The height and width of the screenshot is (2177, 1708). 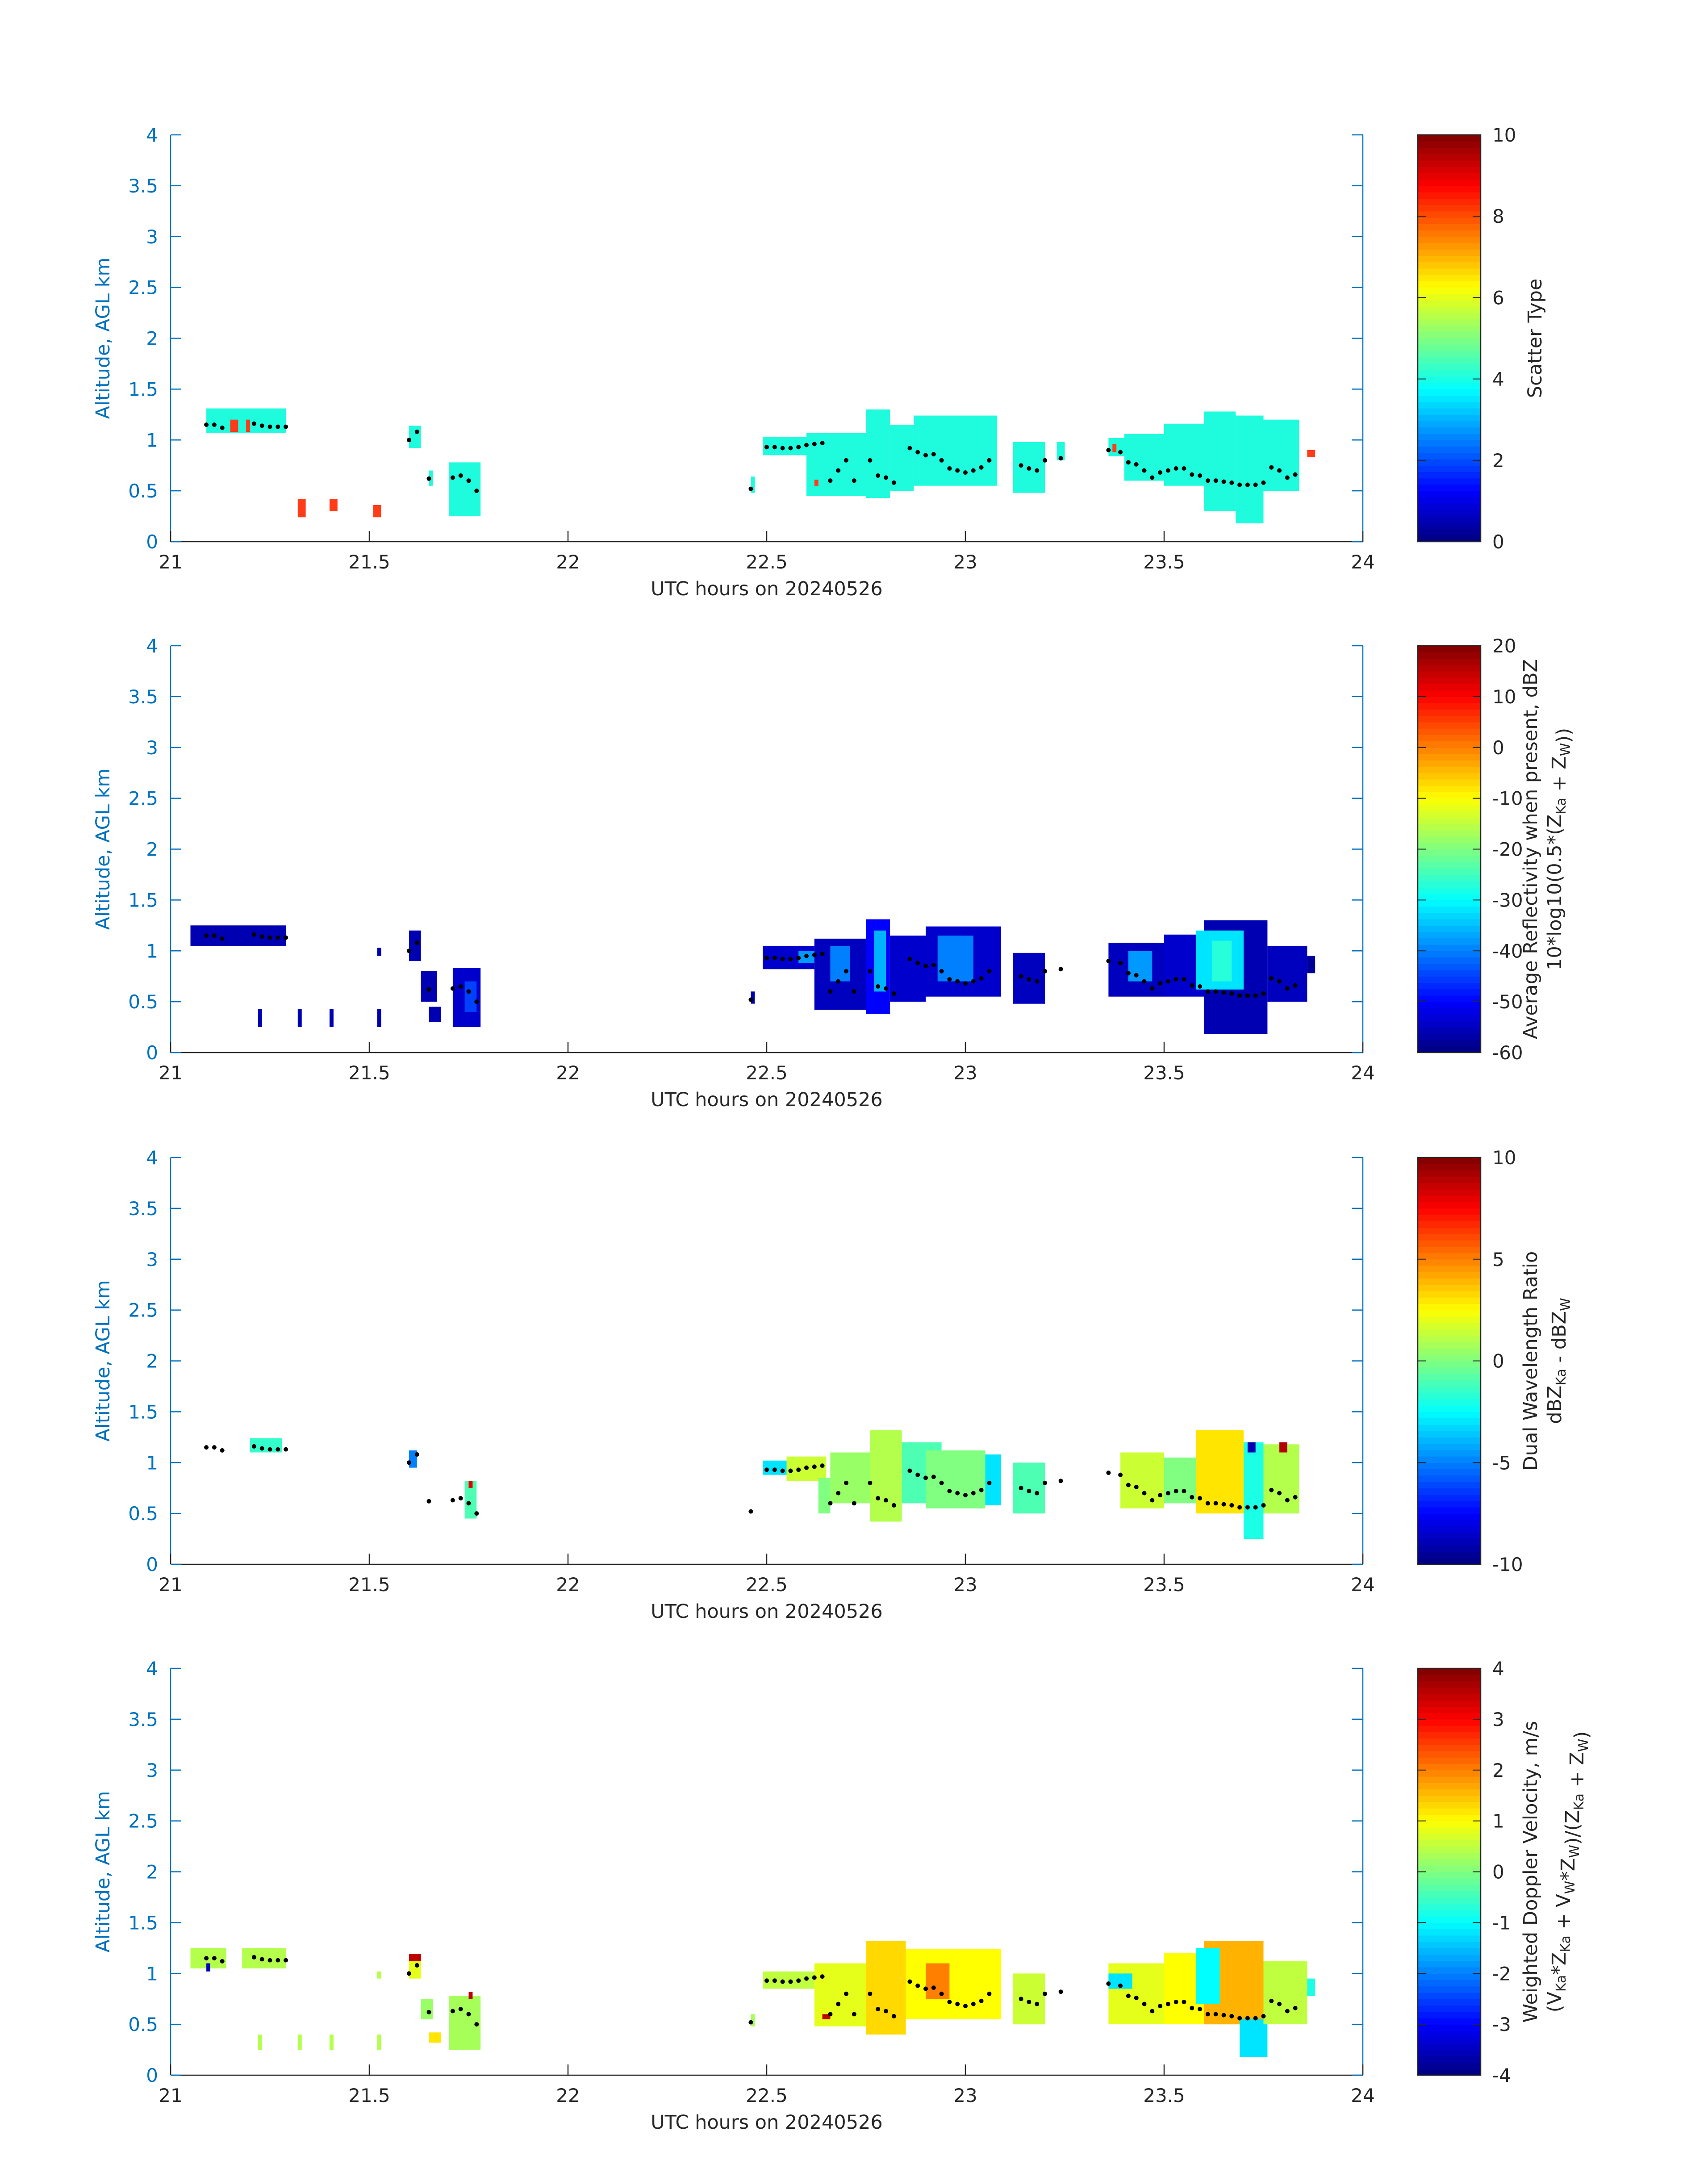 What do you see at coordinates (152, 646) in the screenshot?
I see `y-tick-label: 4` at bounding box center [152, 646].